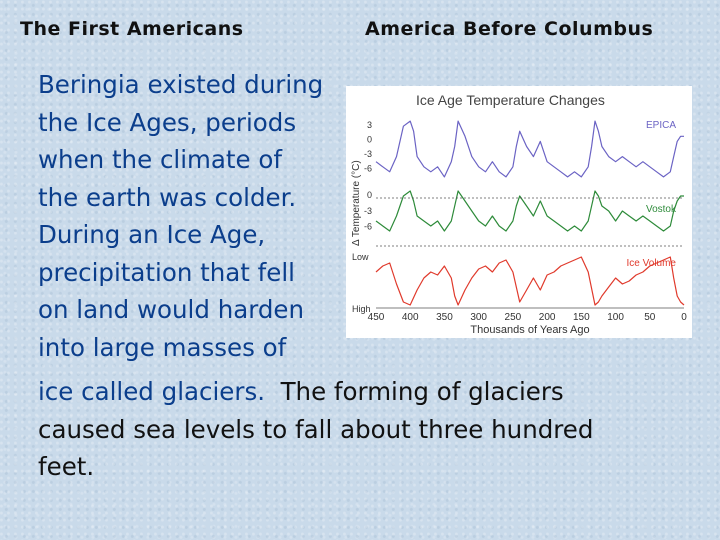  What do you see at coordinates (167, 197) in the screenshot?
I see `paragraph-line: the earth was colder.` at bounding box center [167, 197].